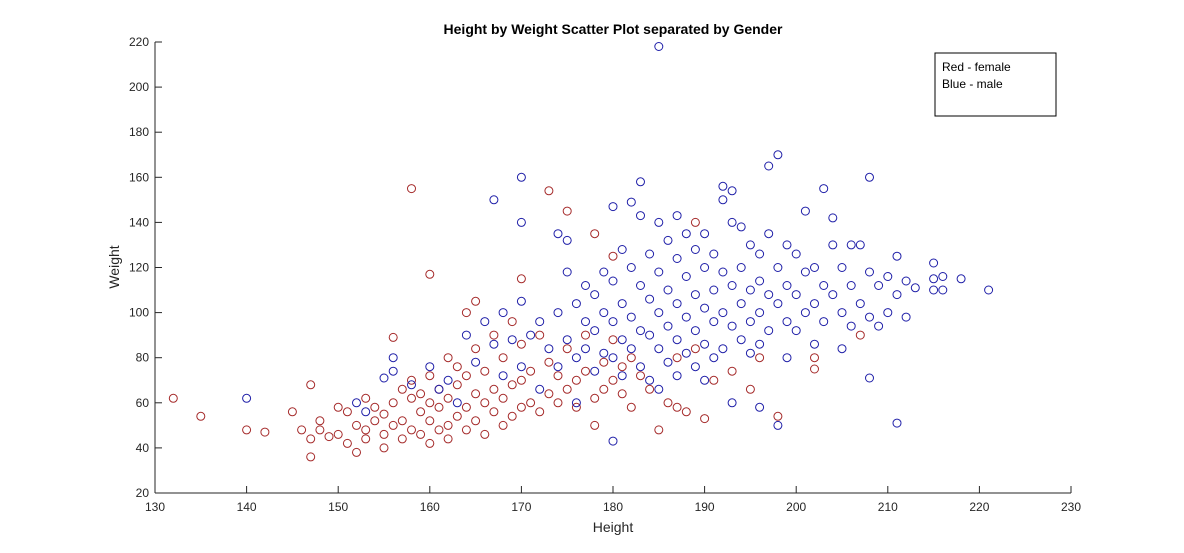 Image resolution: width=1184 pixels, height=553 pixels. I want to click on y-tick-label: 120, so click(139, 268).